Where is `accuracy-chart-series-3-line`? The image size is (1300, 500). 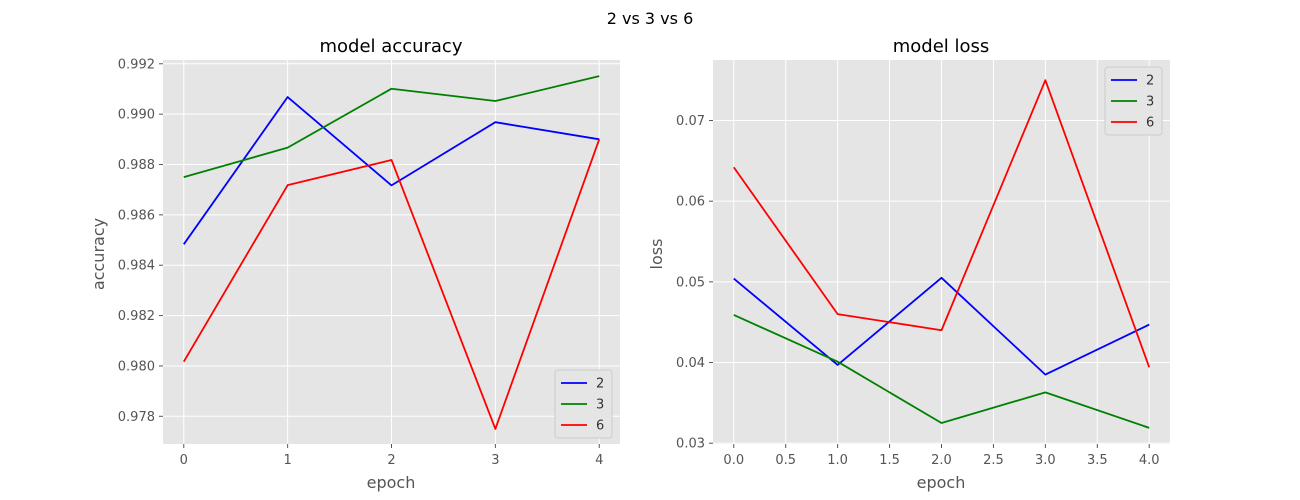 accuracy-chart-series-3-line is located at coordinates (391, 126).